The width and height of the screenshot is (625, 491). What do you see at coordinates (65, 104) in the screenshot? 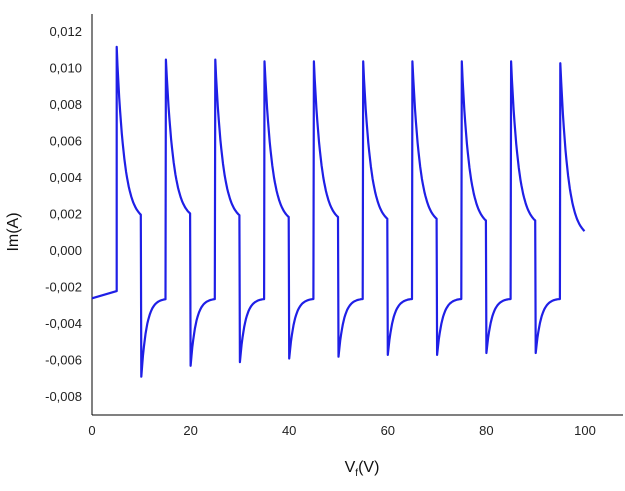
I see `y-tick-label: 0,008` at bounding box center [65, 104].